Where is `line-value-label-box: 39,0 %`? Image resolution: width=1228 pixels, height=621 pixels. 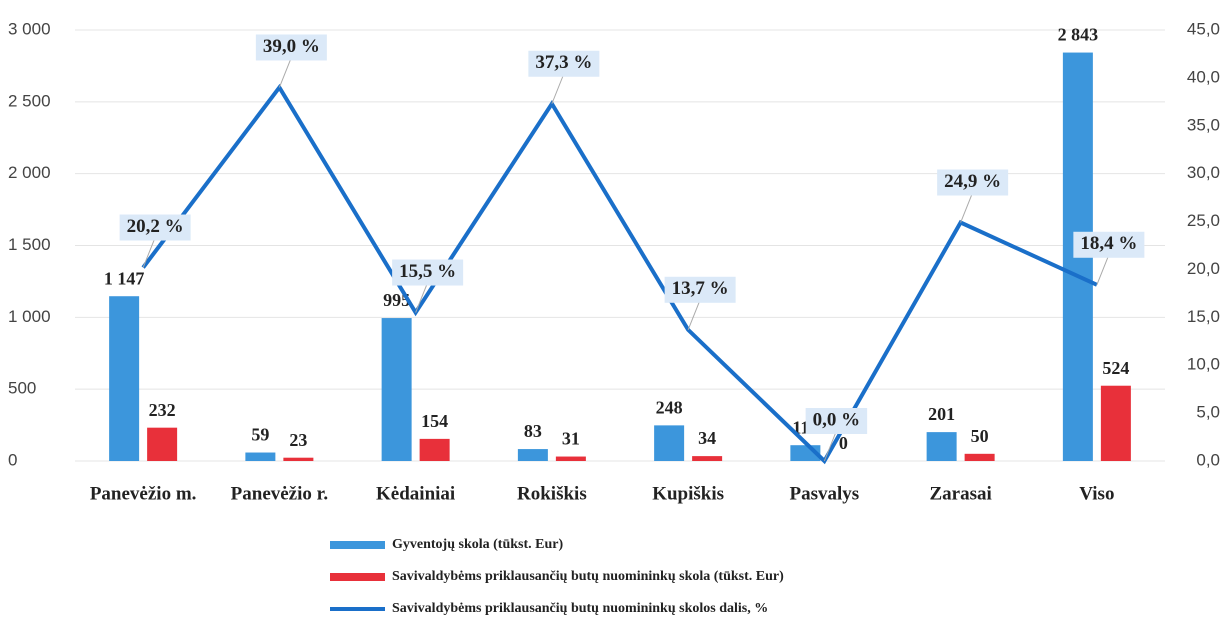
line-value-label-box: 39,0 % is located at coordinates (291, 47).